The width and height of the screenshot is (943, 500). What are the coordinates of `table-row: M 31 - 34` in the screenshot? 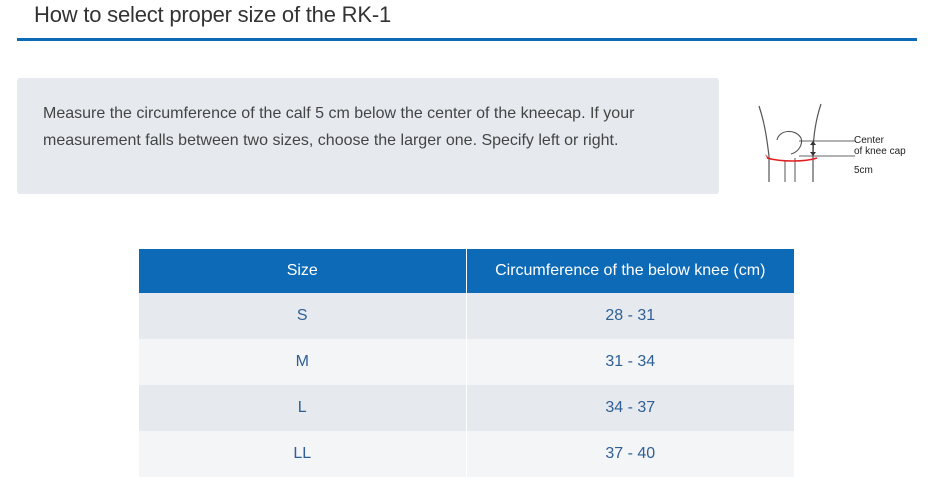 It's located at (466, 362).